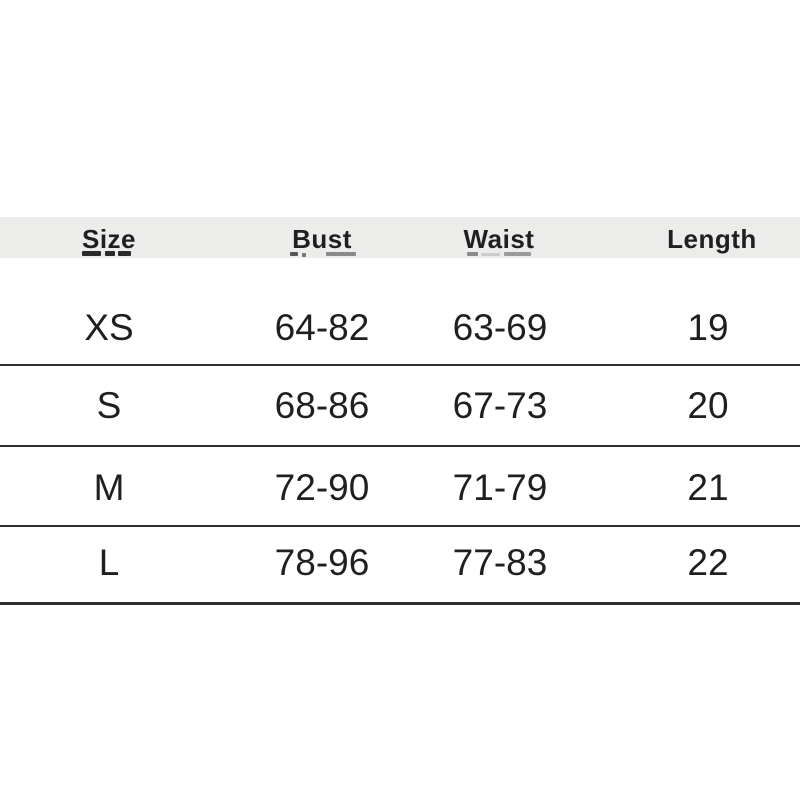  Describe the element at coordinates (500, 327) in the screenshot. I see `waist-cell: 63-69` at that location.